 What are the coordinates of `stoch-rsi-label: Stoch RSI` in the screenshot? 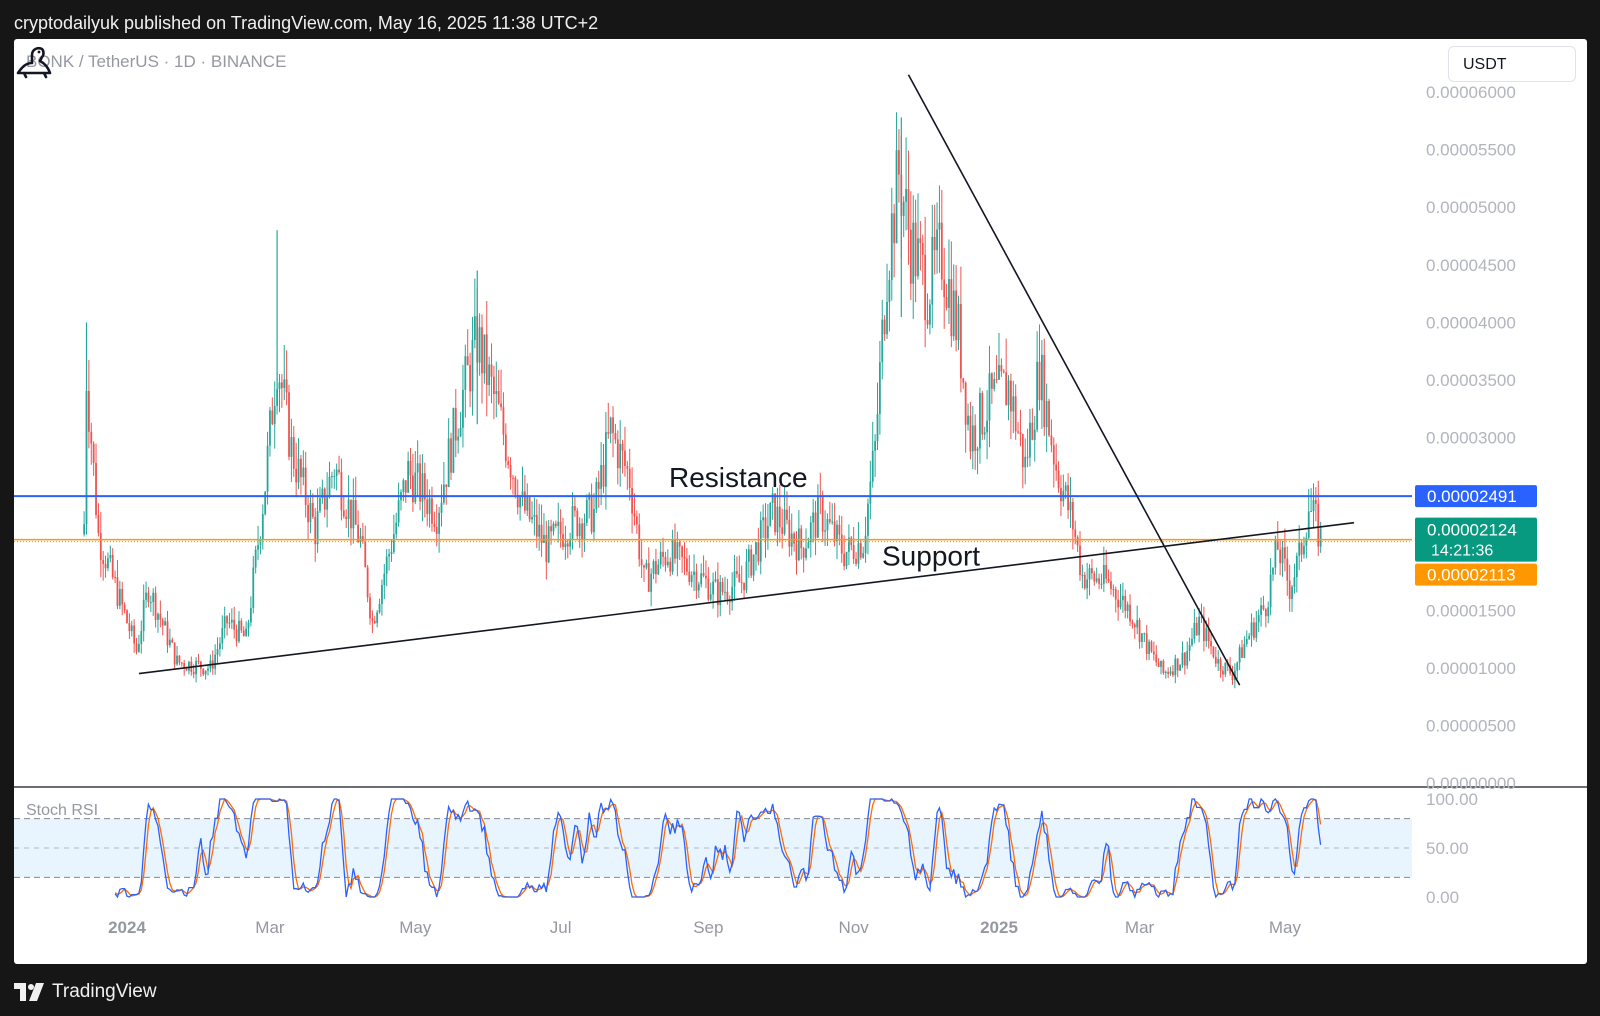 It's located at (62, 810).